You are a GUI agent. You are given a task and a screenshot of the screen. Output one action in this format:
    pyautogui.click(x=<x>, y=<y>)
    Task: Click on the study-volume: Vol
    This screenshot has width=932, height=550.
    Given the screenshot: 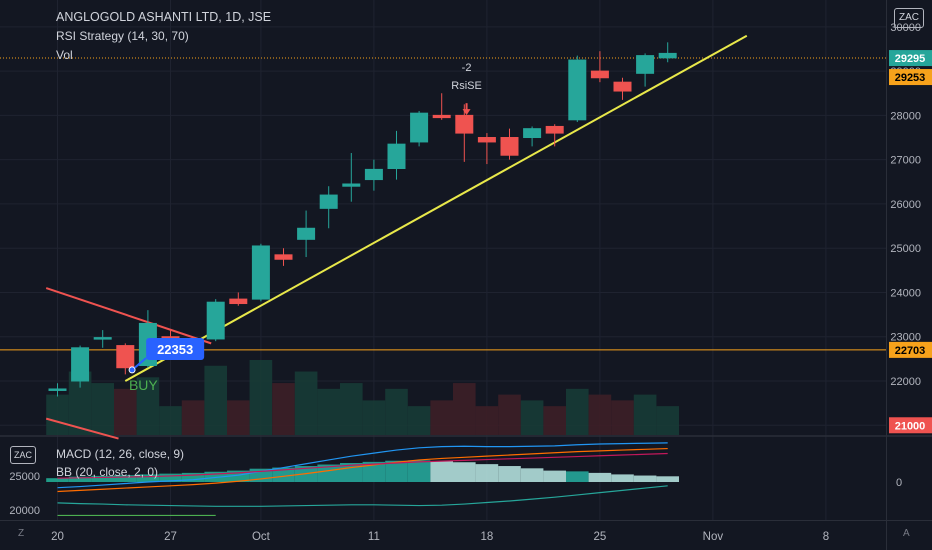 What is the action you would take?
    pyautogui.click(x=64, y=55)
    